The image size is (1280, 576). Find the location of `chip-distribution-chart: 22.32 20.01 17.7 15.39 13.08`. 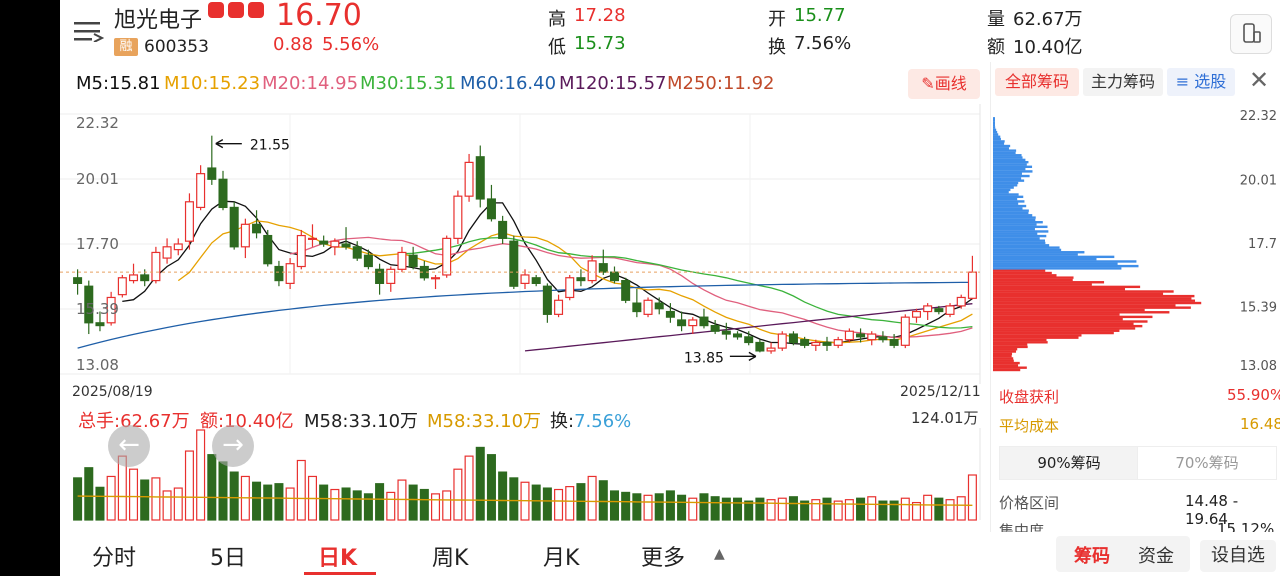

chip-distribution-chart: 22.32 20.01 17.7 15.39 13.08 is located at coordinates (1135, 241).